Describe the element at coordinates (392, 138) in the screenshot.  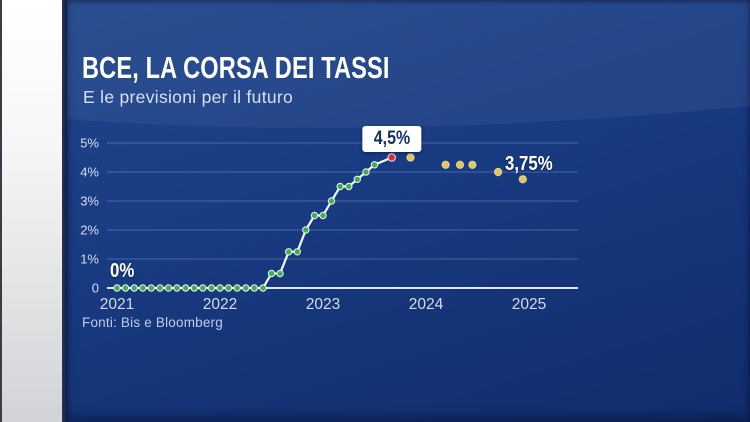
I see `annotation-peak-rate: 4,5%` at that location.